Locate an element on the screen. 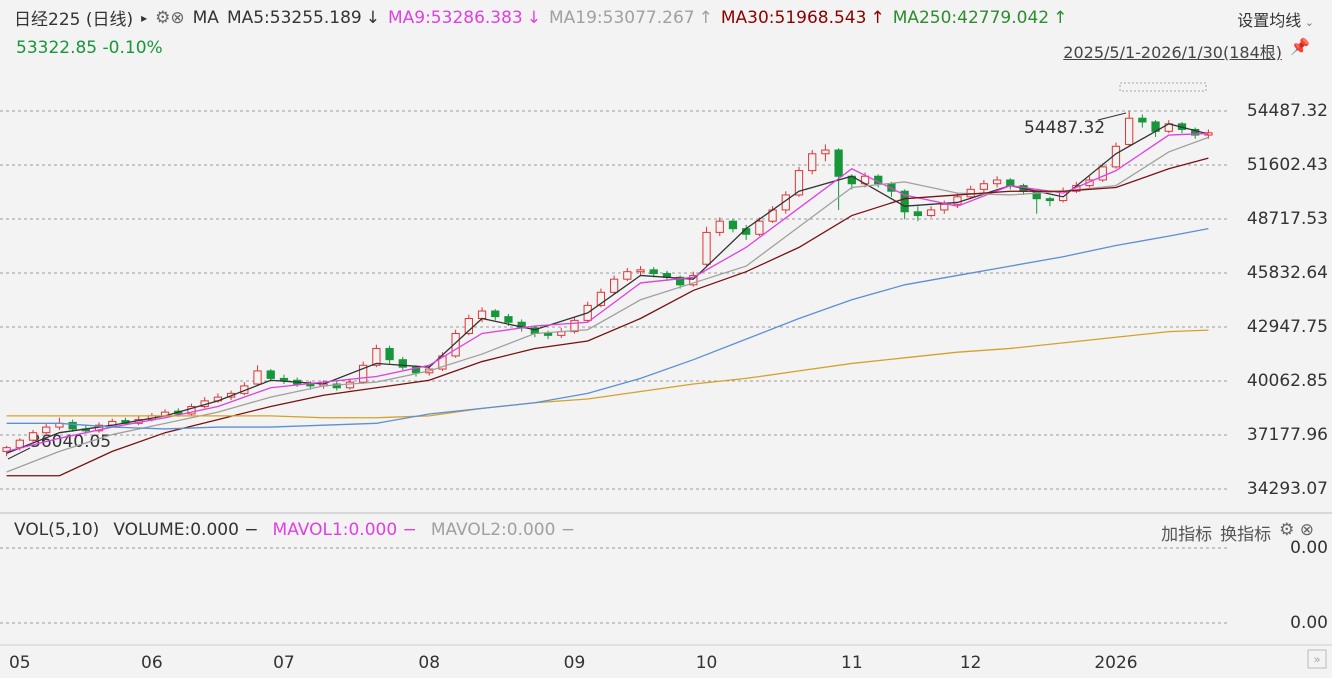 The width and height of the screenshot is (1332, 678). y-tick-label: 42947.75 is located at coordinates (1287, 327).